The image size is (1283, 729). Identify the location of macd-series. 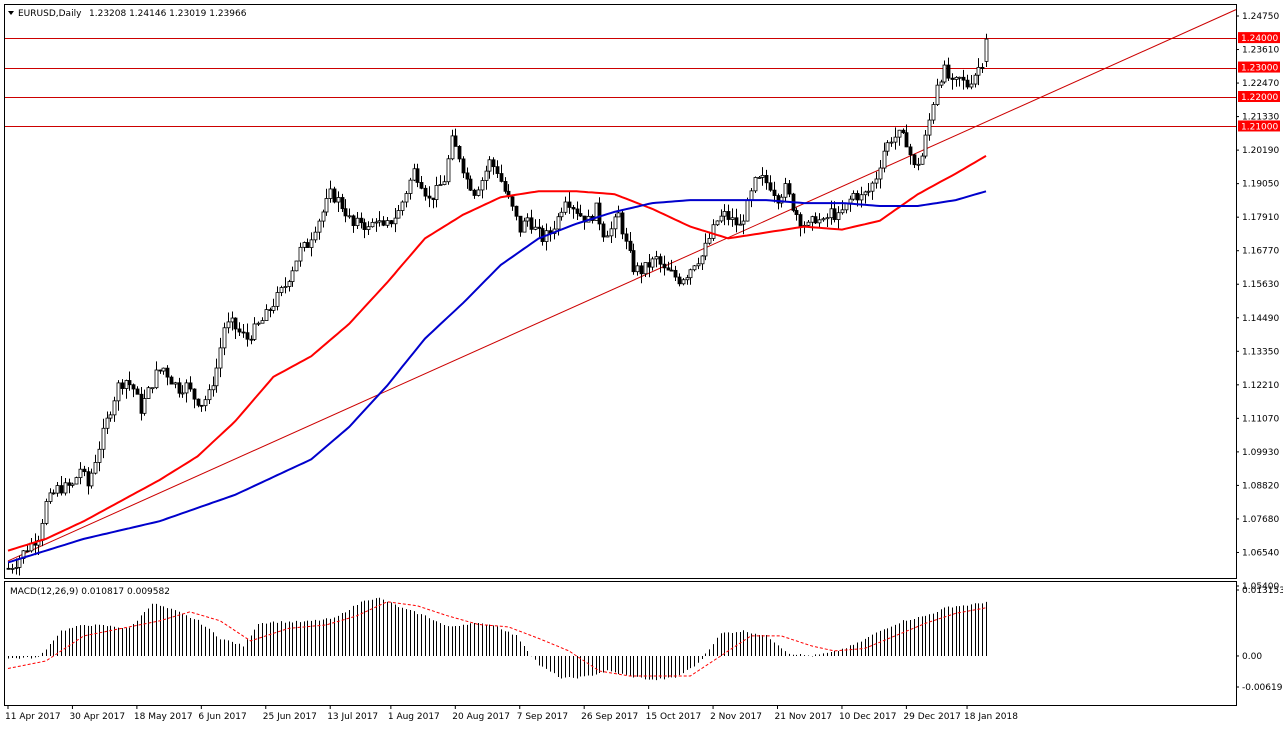
(497, 639).